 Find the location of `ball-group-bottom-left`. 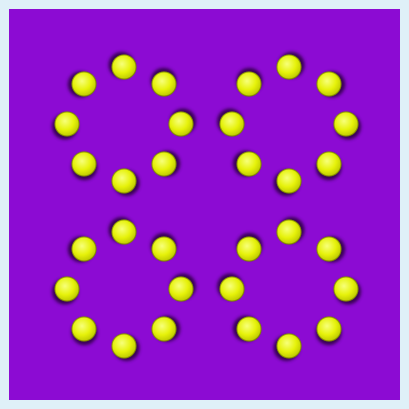

ball-group-bottom-left is located at coordinates (124, 289).